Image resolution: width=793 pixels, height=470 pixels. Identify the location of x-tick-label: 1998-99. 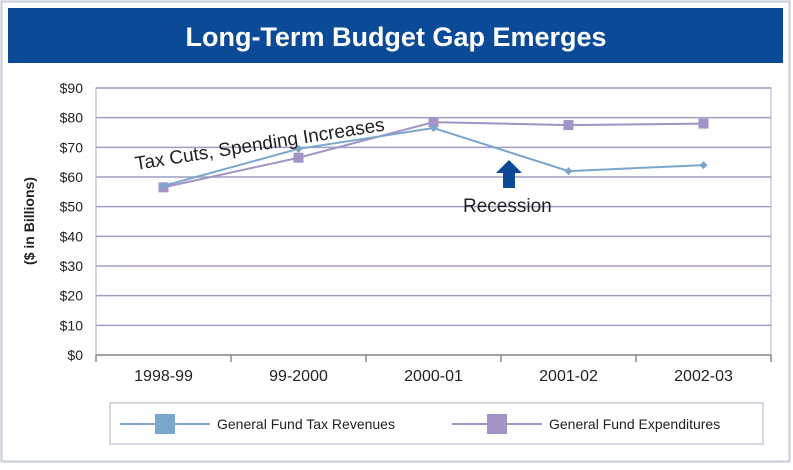
(163, 376).